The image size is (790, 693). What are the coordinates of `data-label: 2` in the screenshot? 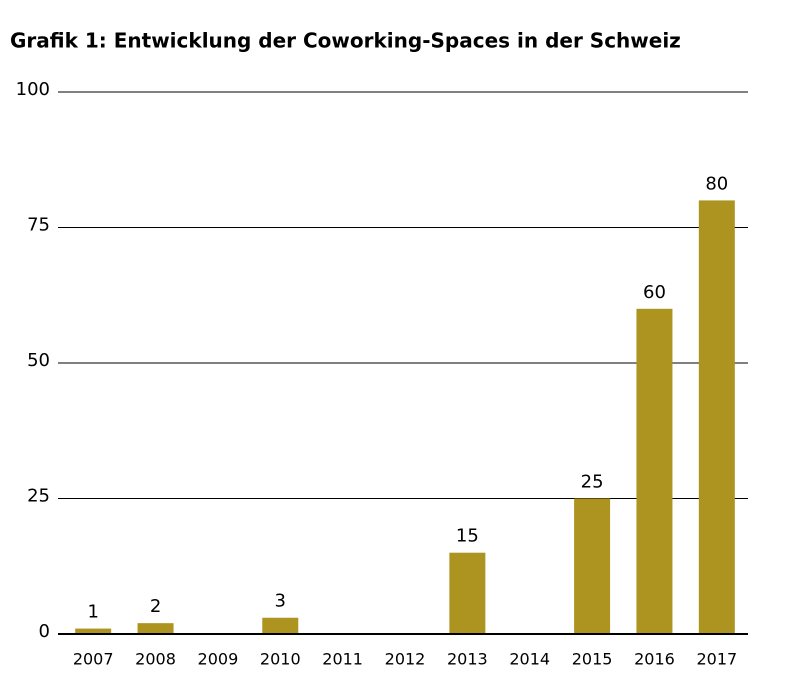 It's located at (155, 606).